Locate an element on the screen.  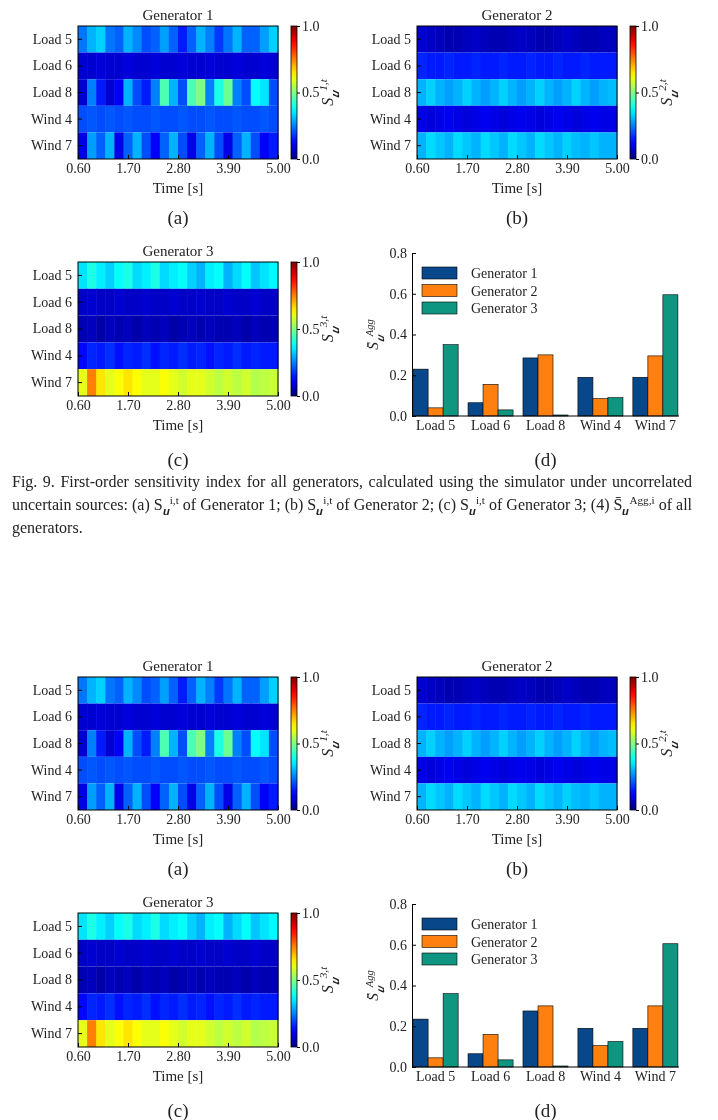
text: (c) is located at coordinates (178, 460).